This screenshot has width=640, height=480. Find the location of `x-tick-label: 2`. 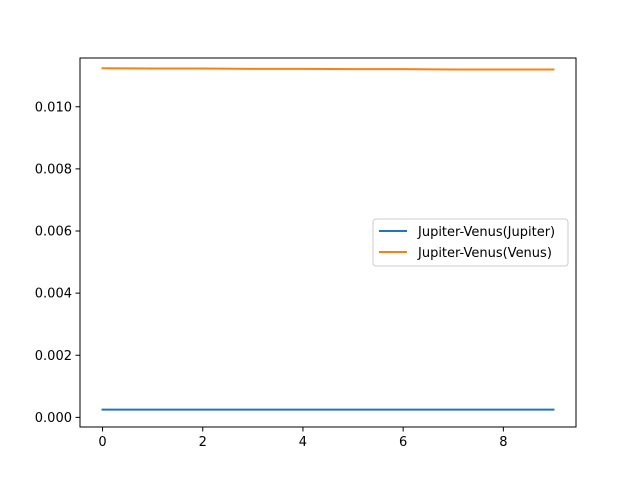

x-tick-label: 2 is located at coordinates (203, 442).